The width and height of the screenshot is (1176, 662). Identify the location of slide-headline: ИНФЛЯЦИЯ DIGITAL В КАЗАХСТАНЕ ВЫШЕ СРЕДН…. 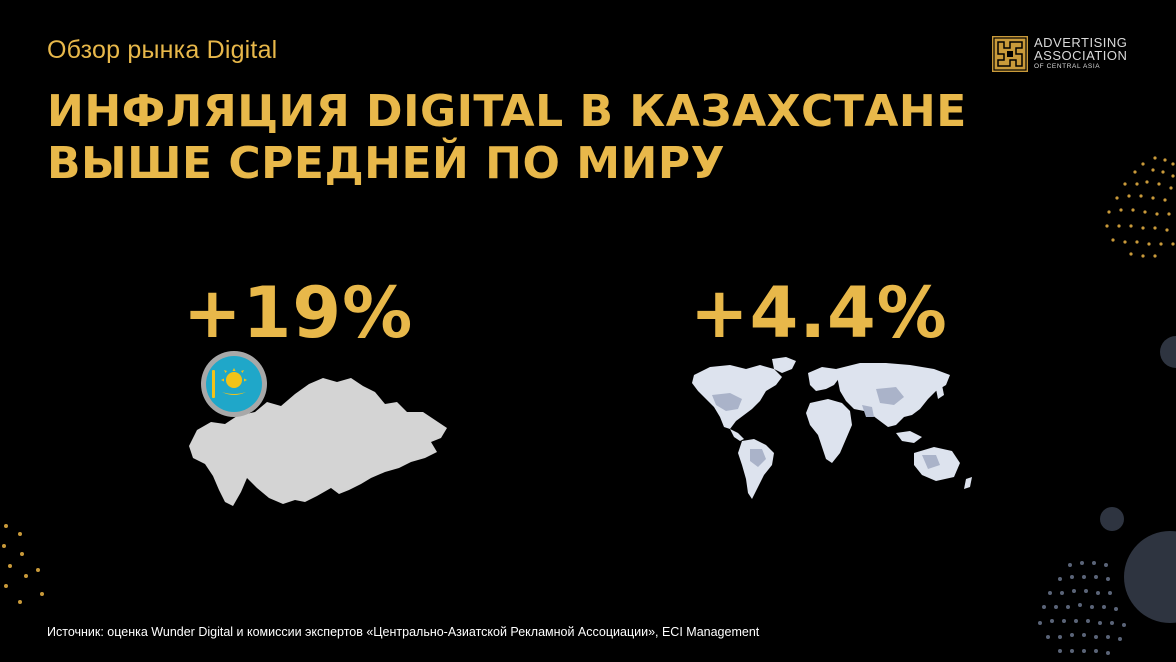
(517, 138).